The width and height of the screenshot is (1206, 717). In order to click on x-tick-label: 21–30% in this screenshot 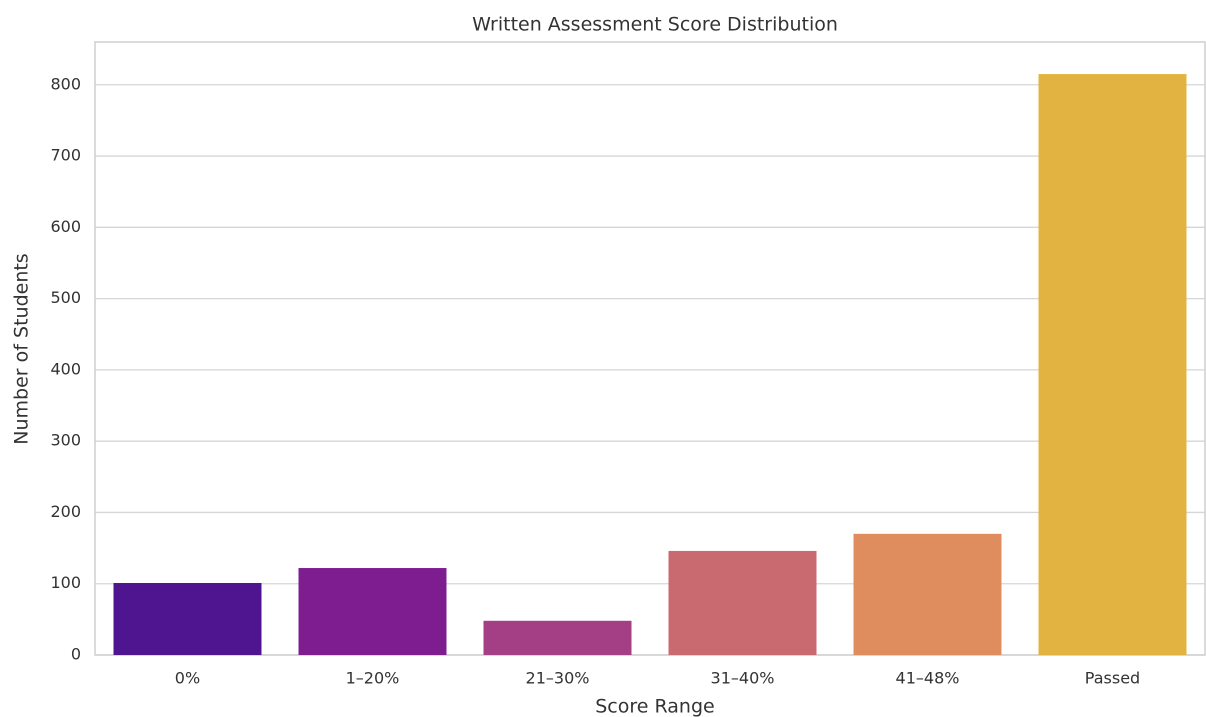, I will do `click(558, 678)`.